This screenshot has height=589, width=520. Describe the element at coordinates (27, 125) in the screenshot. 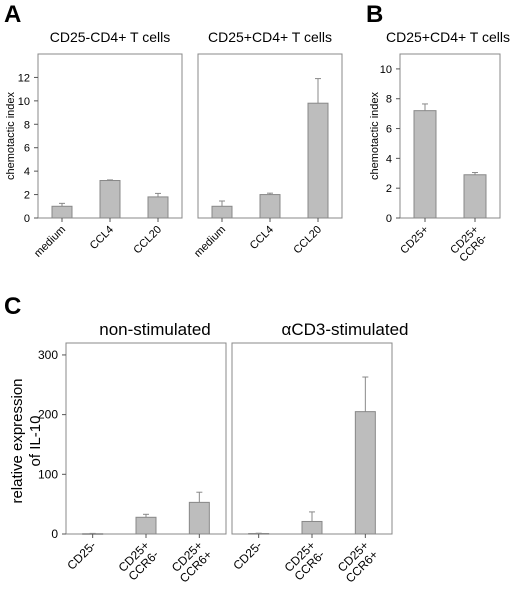

I see `y-tick-label-a-left: 8` at that location.